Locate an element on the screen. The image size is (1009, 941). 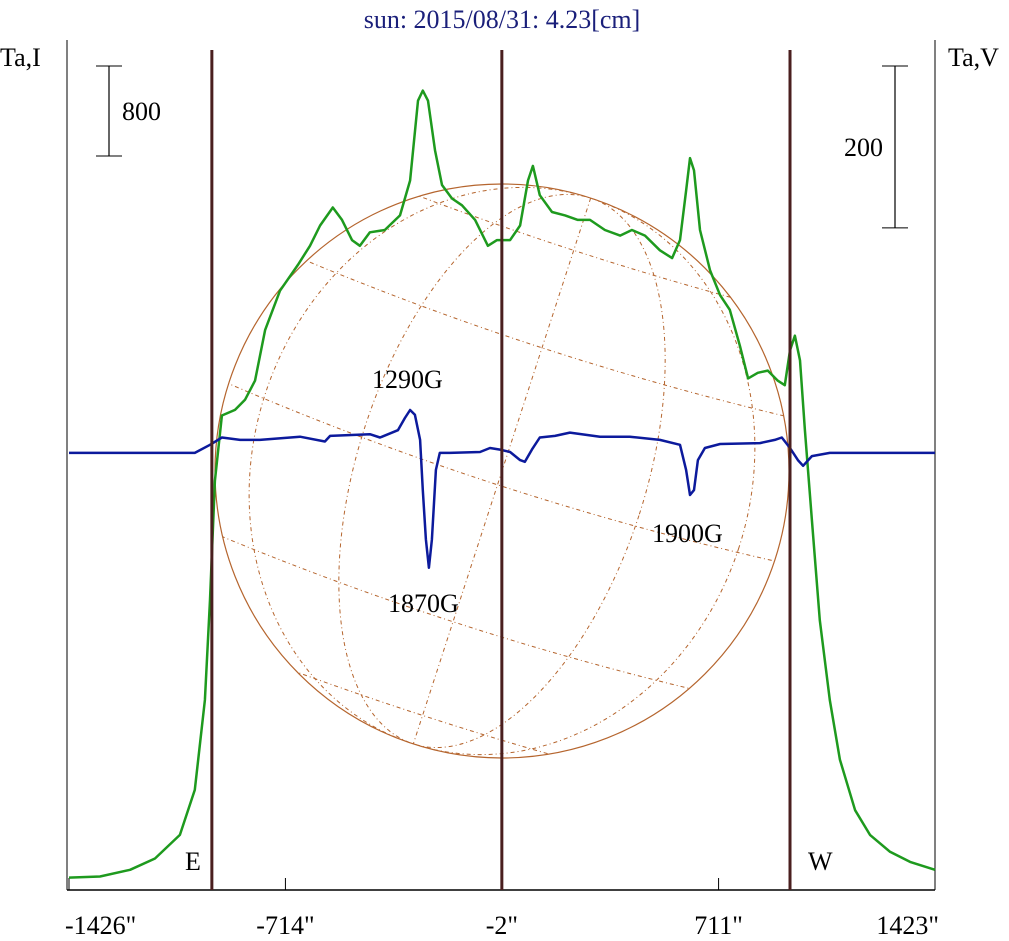
x-tick-label: -1426" is located at coordinates (100, 925).